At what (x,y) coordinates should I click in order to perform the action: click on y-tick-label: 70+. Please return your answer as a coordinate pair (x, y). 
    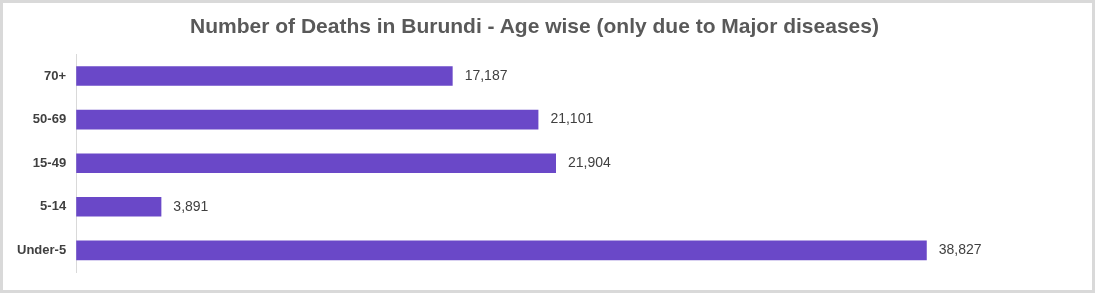
    Looking at the image, I should click on (55, 75).